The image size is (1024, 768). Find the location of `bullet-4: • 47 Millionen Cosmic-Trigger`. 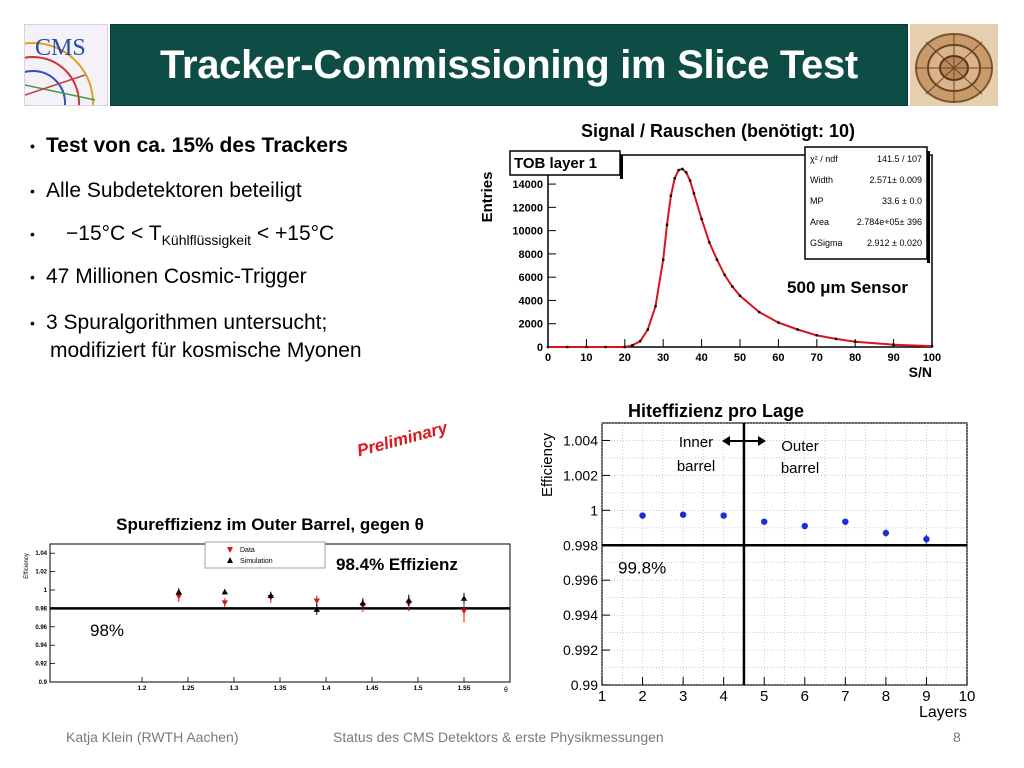

bullet-4: • 47 Millionen Cosmic-Trigger is located at coordinates (168, 277).